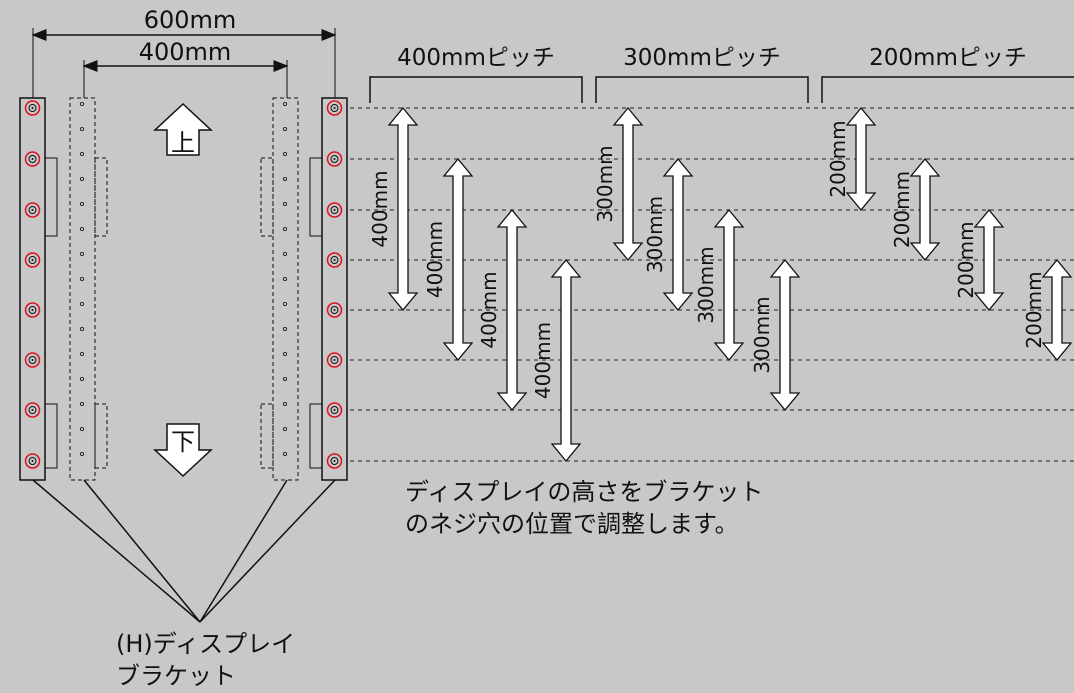 Image resolution: width=1074 pixels, height=693 pixels. I want to click on outer-width-label: 600mm, so click(190, 20).